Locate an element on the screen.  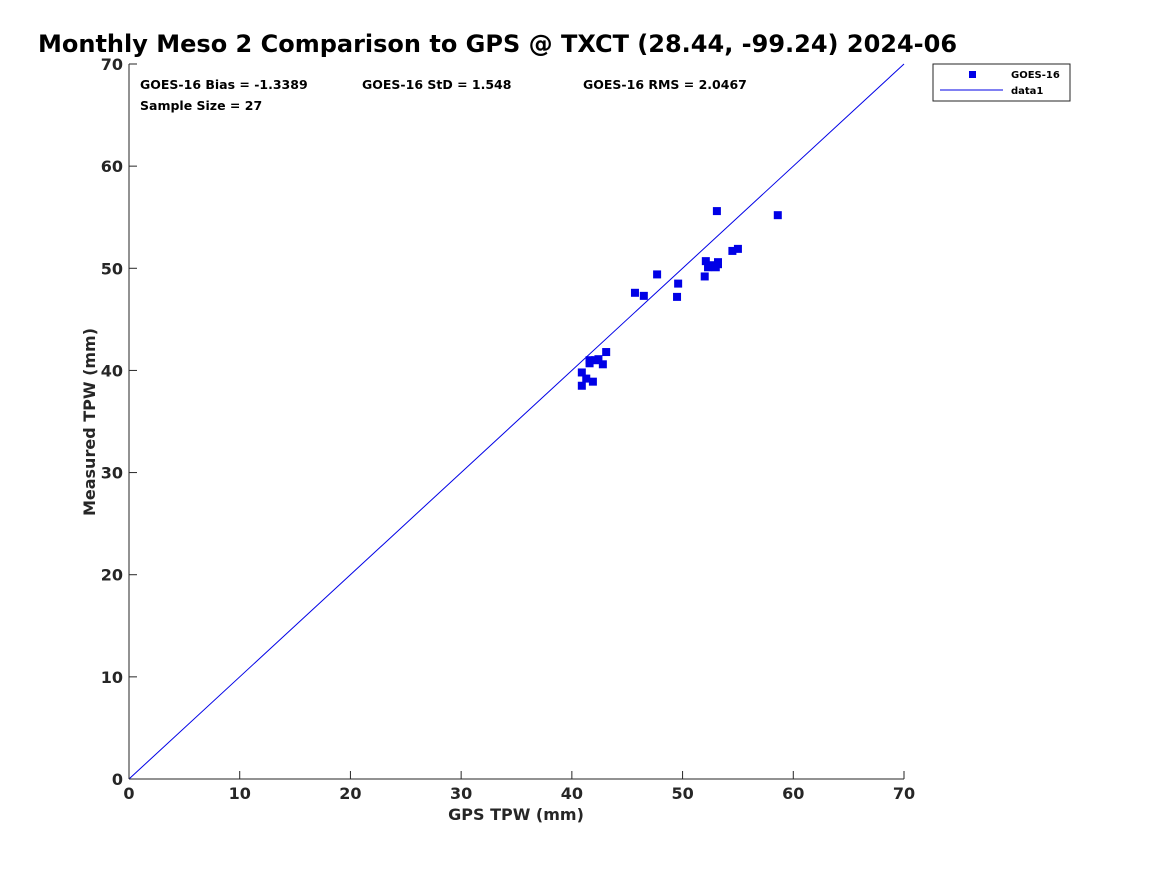
legend-entry-data1: data1 is located at coordinates (1027, 91).